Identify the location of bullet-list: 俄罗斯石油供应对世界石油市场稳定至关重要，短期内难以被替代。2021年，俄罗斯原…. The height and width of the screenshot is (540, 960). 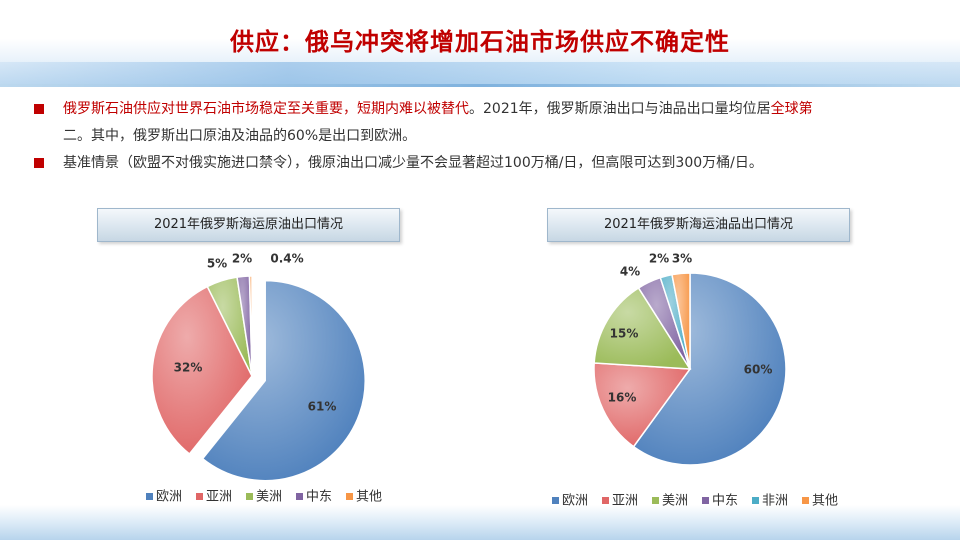
(484, 136).